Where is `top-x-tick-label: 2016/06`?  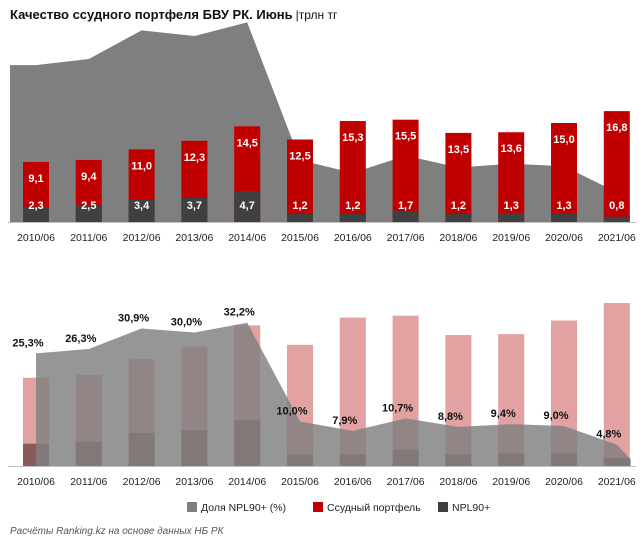
top-x-tick-label: 2016/06 is located at coordinates (353, 238).